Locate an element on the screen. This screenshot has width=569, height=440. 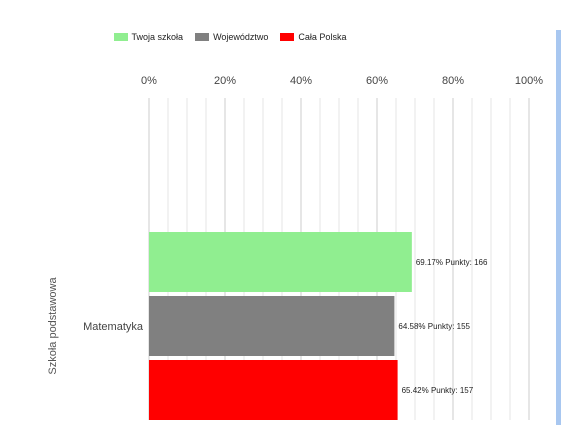
scrollbar is located at coordinates (558, 227).